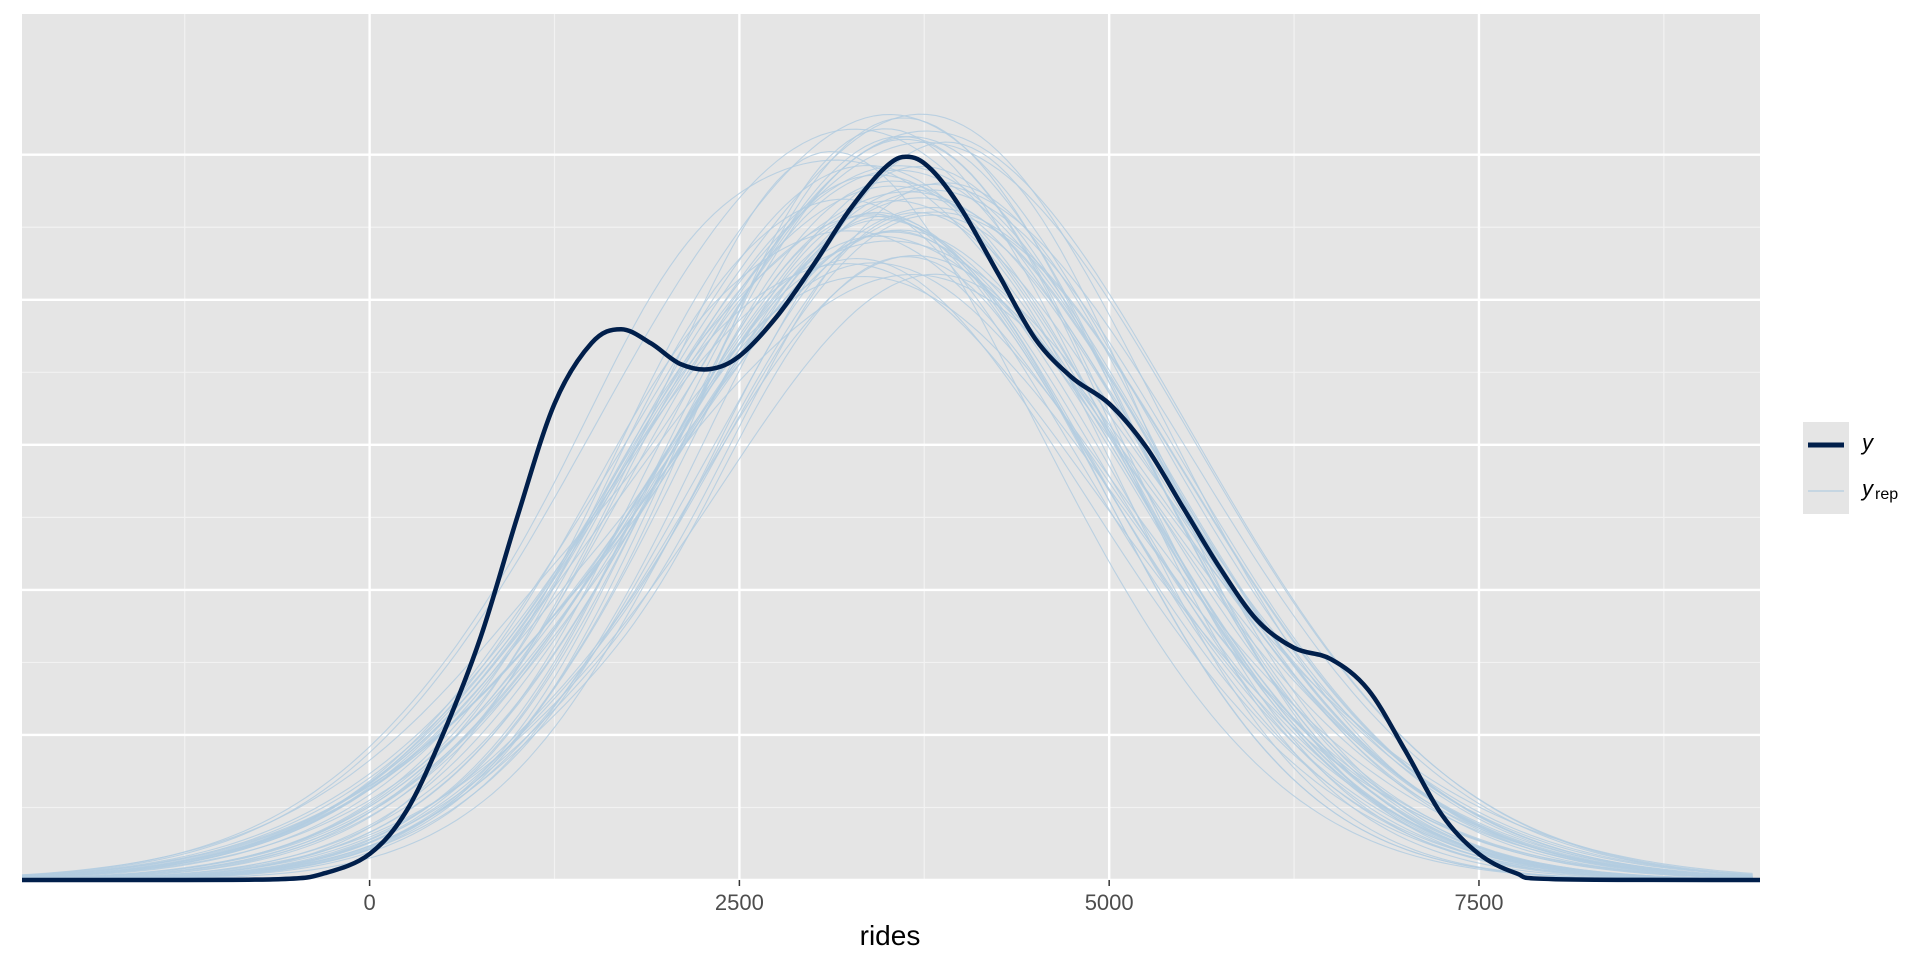 This screenshot has height=960, width=1920. I want to click on x-tick-label: 5000, so click(1109, 902).